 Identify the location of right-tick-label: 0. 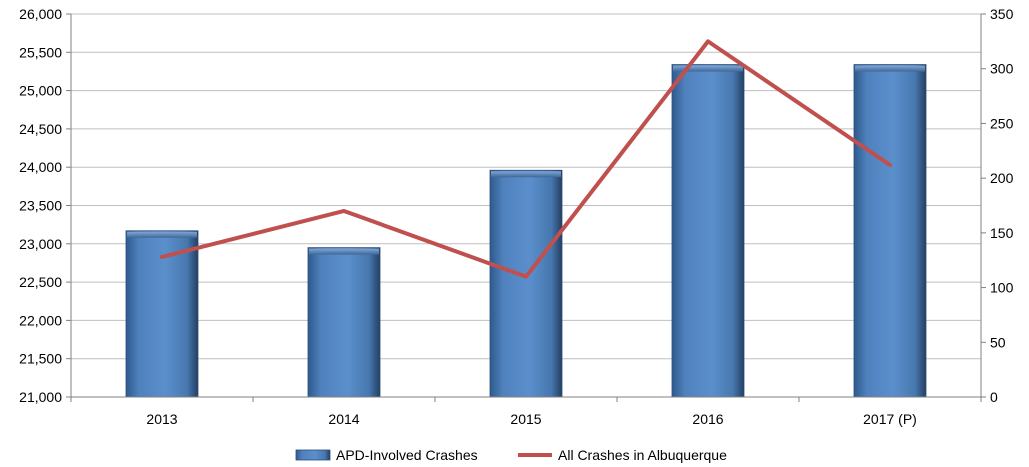
(994, 397).